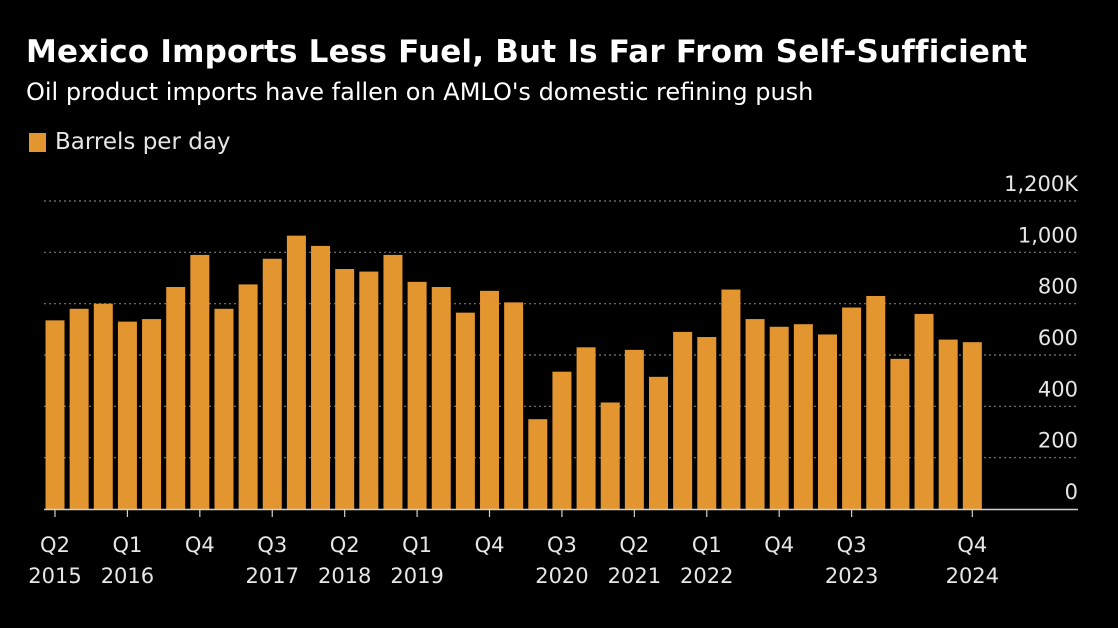 This screenshot has height=628, width=1118. What do you see at coordinates (272, 576) in the screenshot?
I see `x-tick-year-label: 2017` at bounding box center [272, 576].